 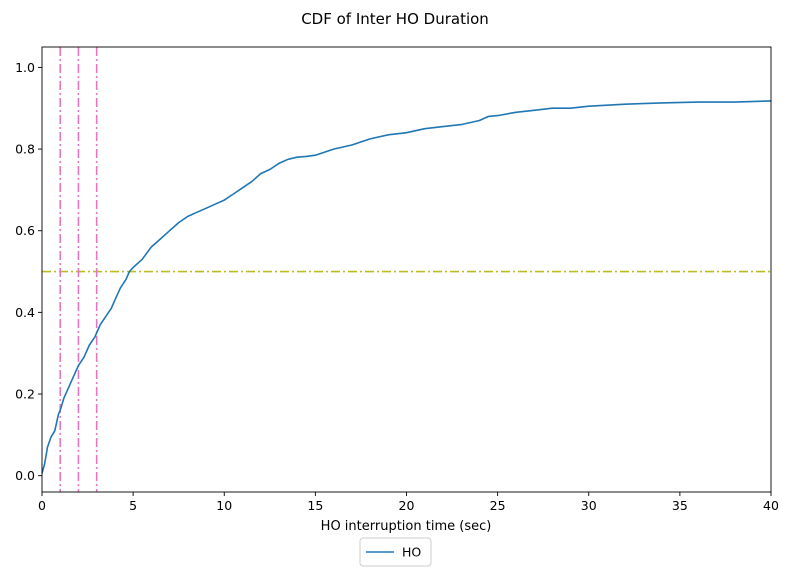 I want to click on x-tick-label: 20, so click(x=407, y=505).